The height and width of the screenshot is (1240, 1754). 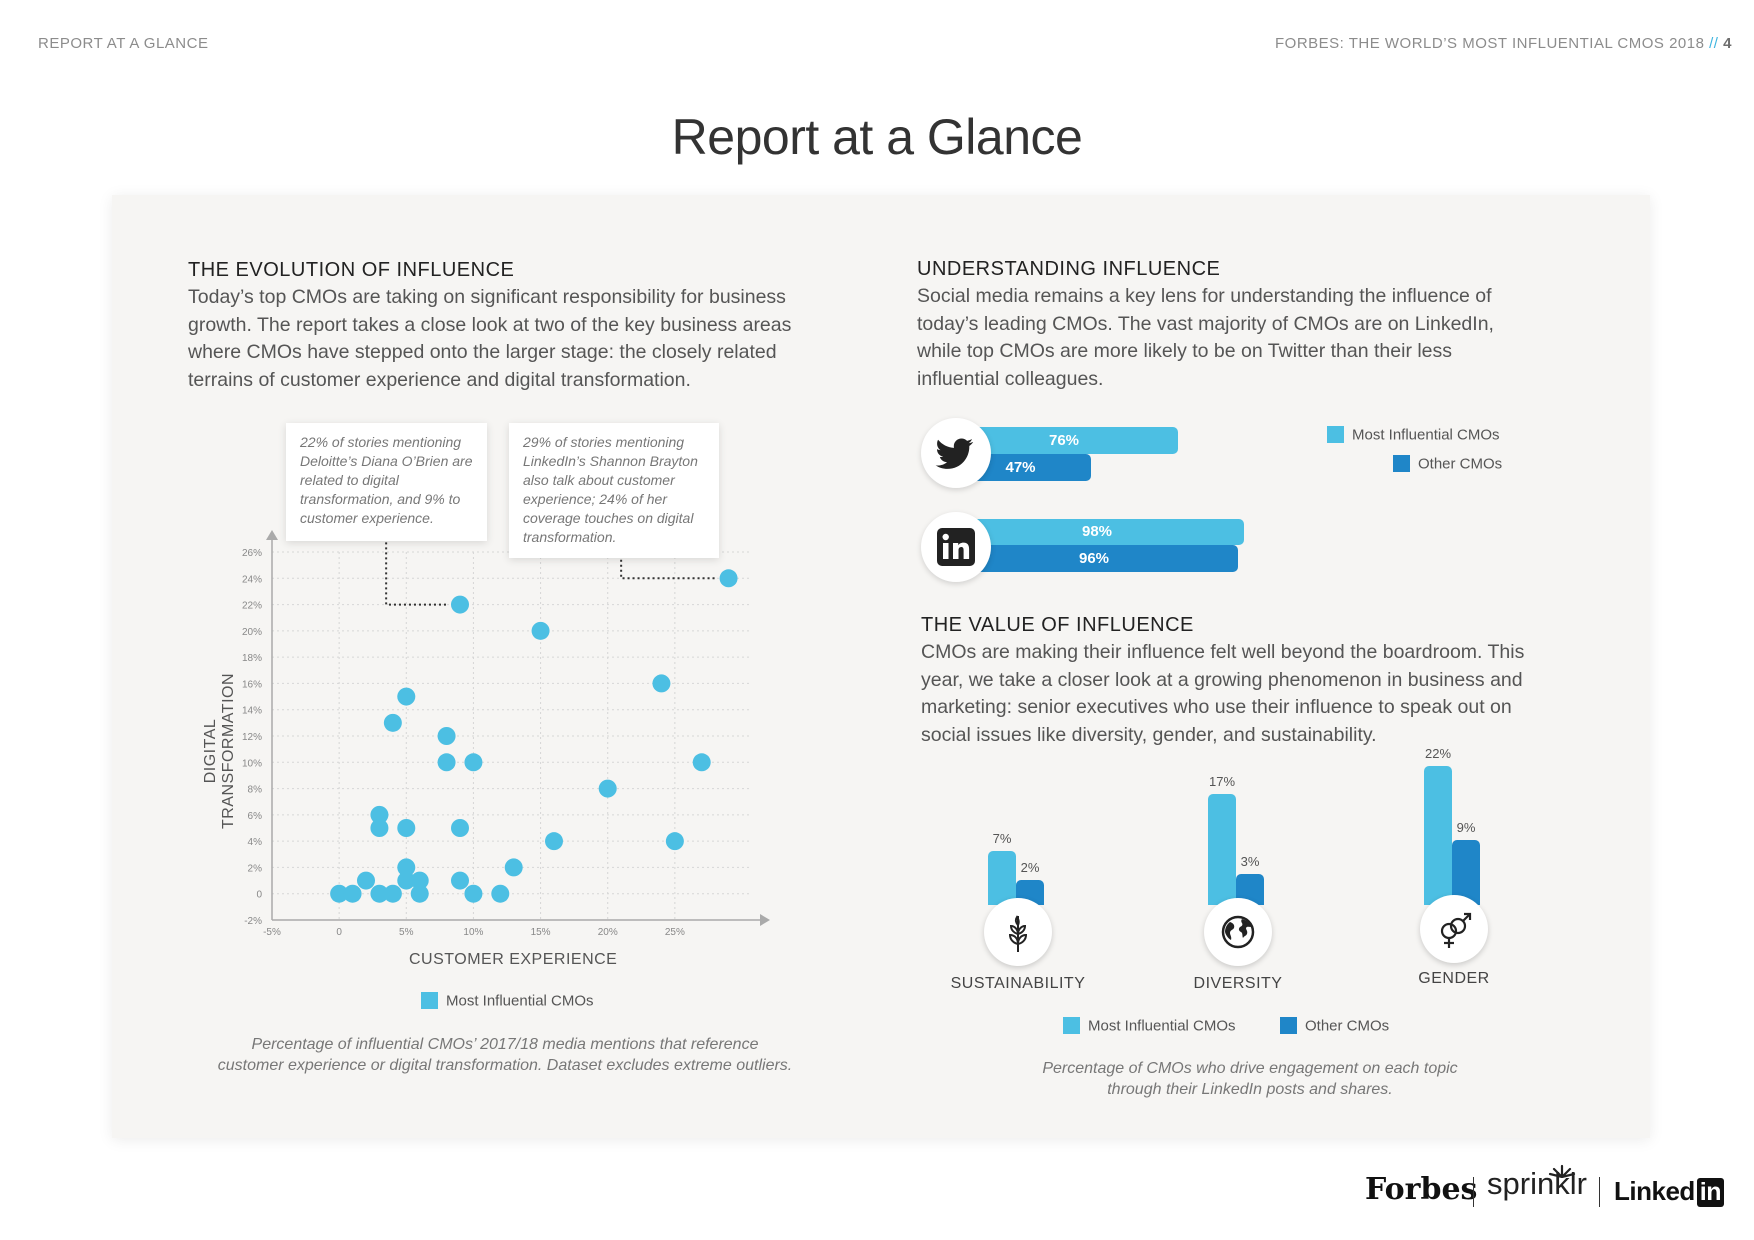 What do you see at coordinates (252, 658) in the screenshot?
I see `y-tick-label: 18%` at bounding box center [252, 658].